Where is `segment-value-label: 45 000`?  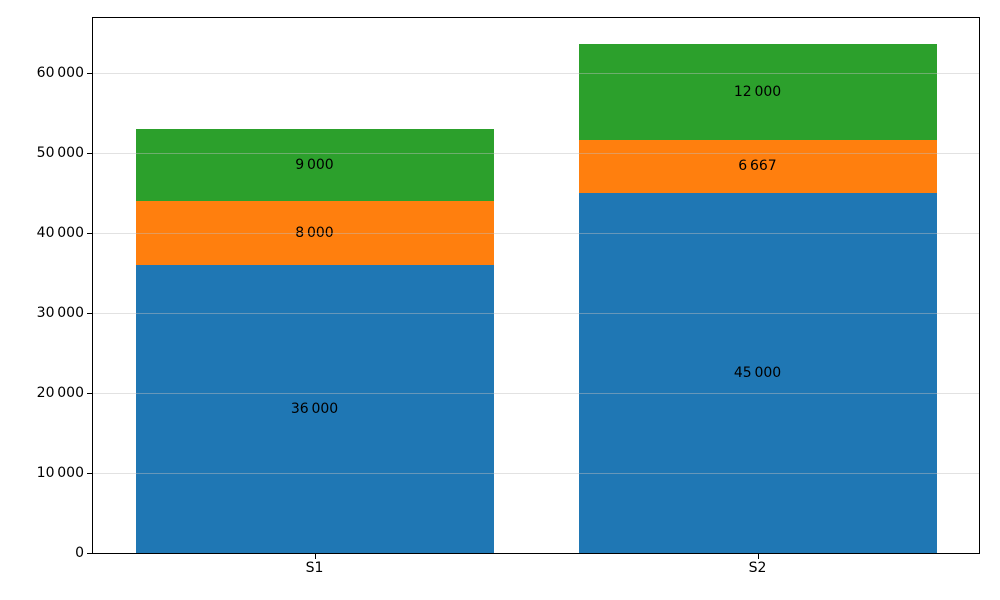 segment-value-label: 45 000 is located at coordinates (757, 373).